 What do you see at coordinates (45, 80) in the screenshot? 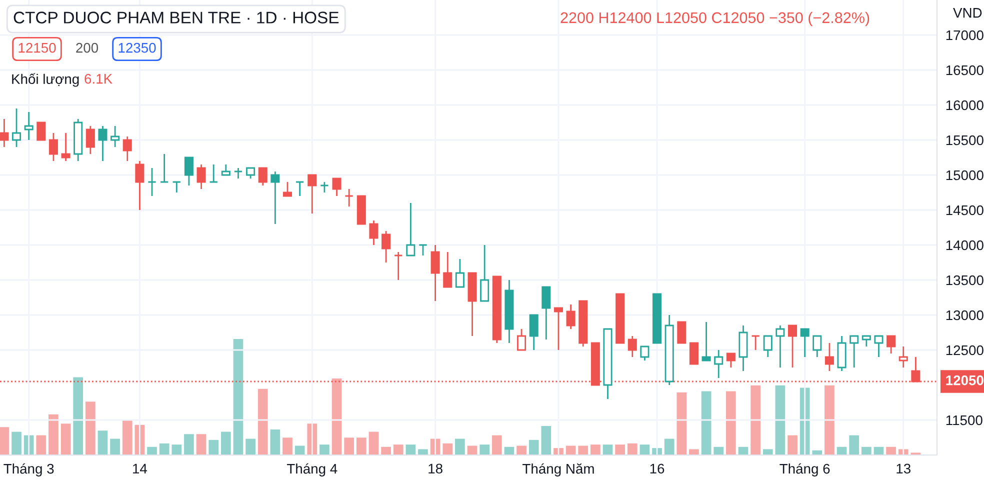
I see `annotation: Khối lượng` at bounding box center [45, 80].